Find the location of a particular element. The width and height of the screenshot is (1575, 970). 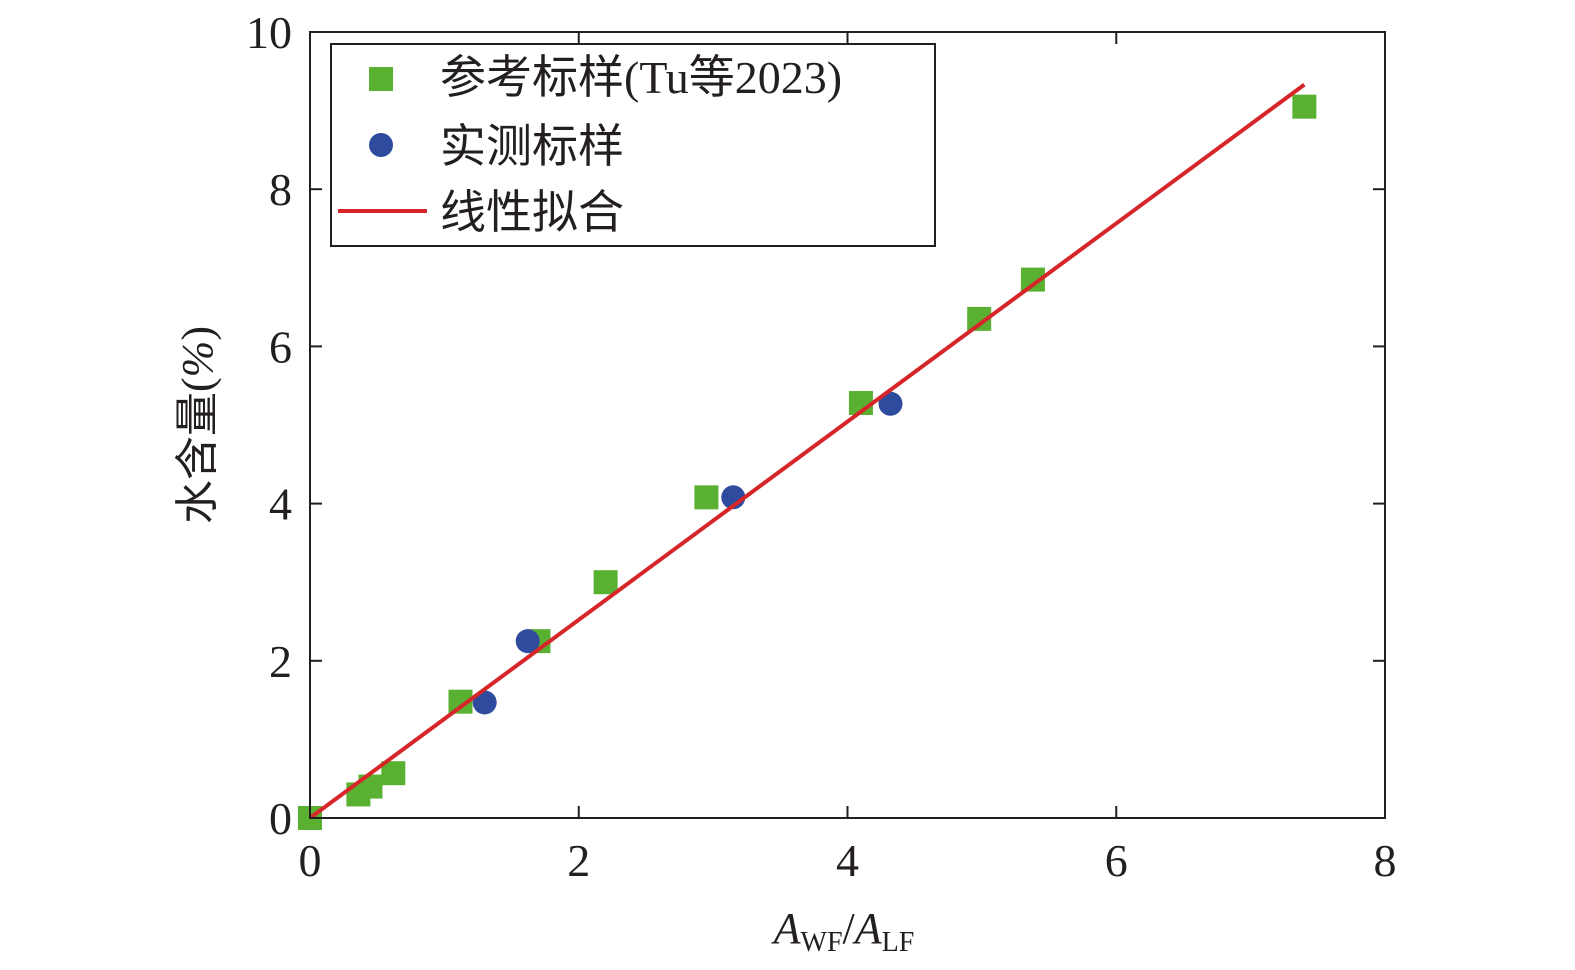

y-tick-label: 6 is located at coordinates (280, 346).